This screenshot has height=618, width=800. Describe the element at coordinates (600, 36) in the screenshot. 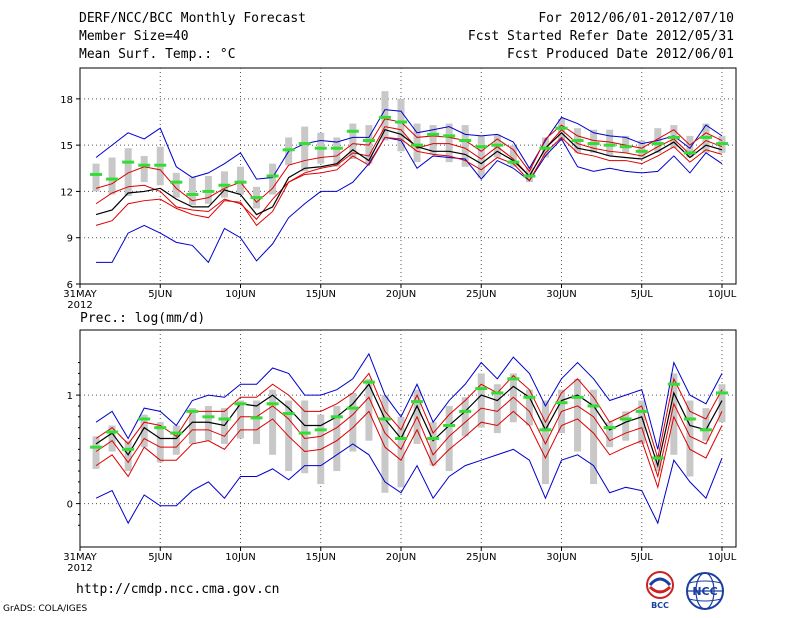

I see `fcst-started-date: Fcst Started Refer Date 2012/05/31` at that location.